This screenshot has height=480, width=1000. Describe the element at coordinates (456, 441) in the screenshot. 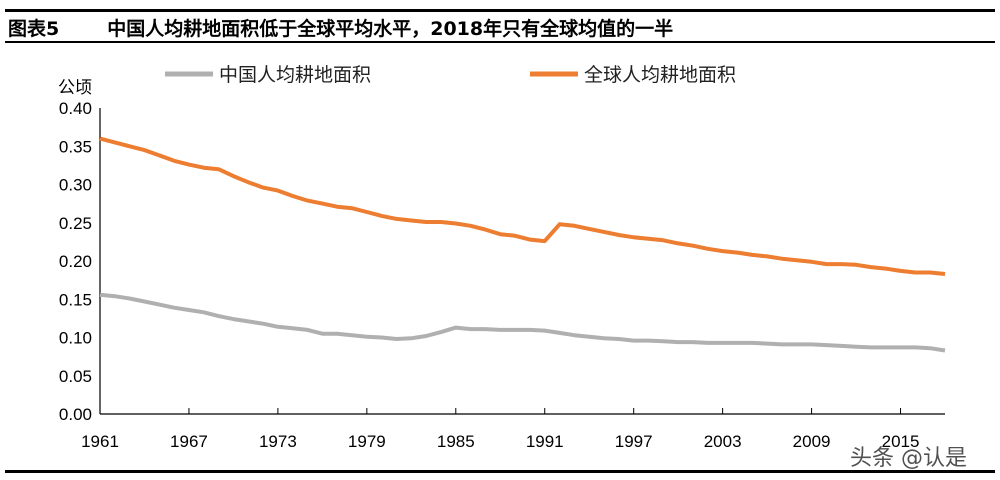

I see `x-tick-label: 1985` at that location.